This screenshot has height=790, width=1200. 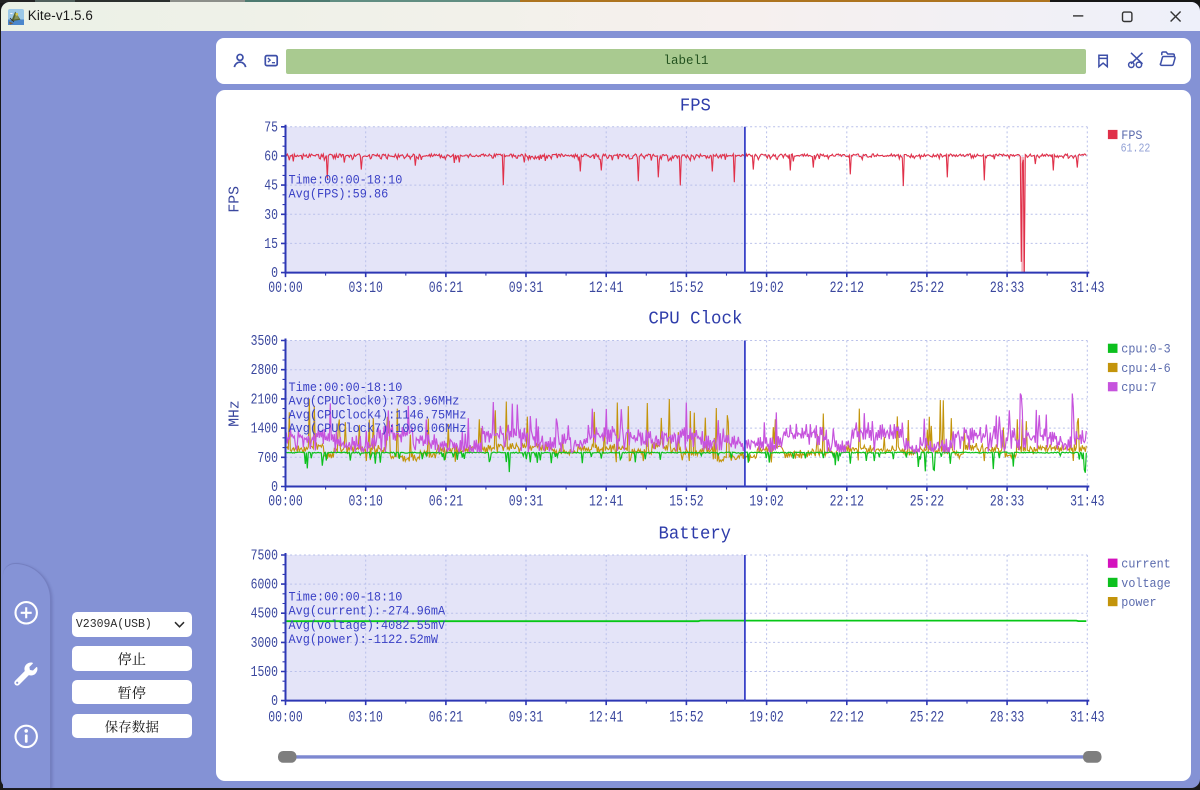 What do you see at coordinates (264, 557) in the screenshot?
I see `svg-text: 7500` at bounding box center [264, 557].